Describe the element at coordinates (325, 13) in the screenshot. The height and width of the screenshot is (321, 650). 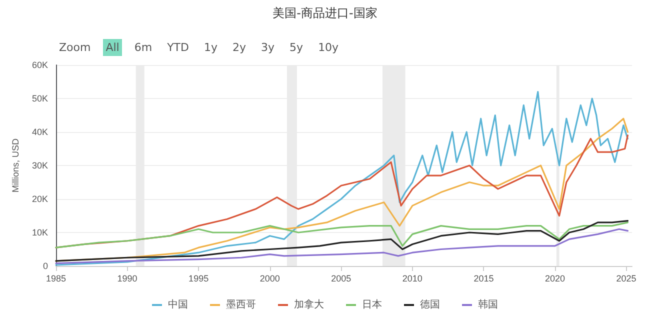
I see `chart-title: 美国-商品进口-国家` at that location.